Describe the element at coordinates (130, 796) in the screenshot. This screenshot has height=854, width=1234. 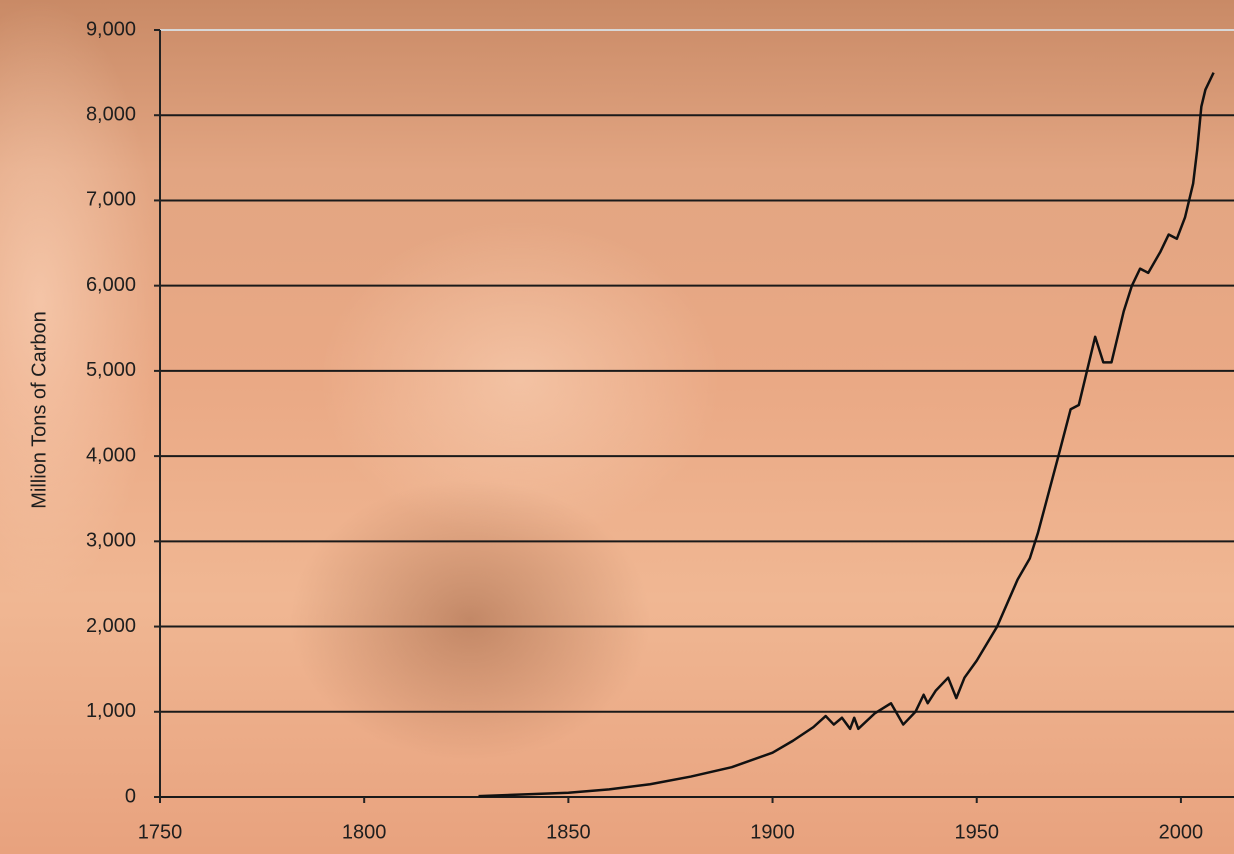
I see `y-tick-label: 0` at that location.